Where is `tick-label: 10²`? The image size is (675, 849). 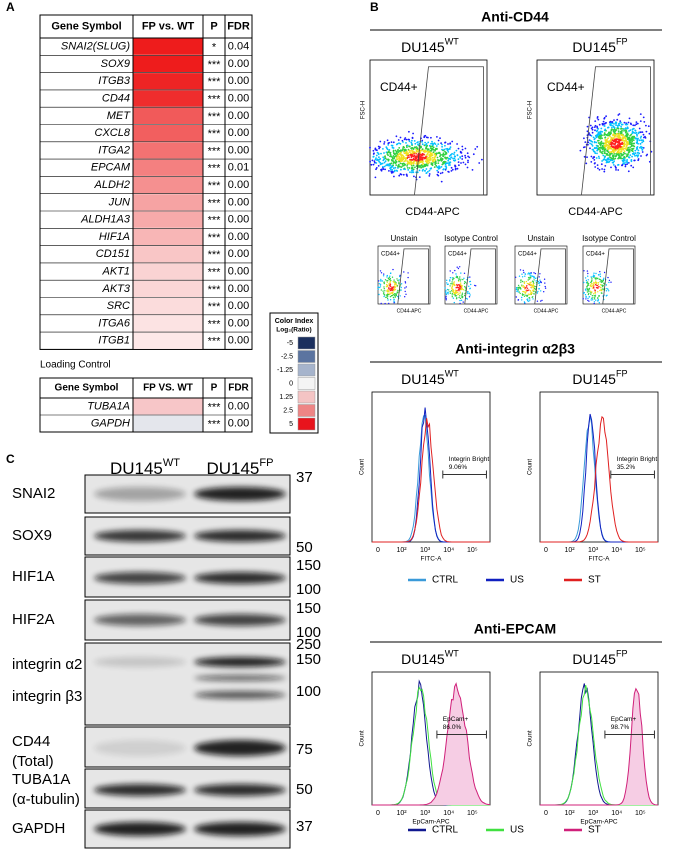
tick-label: 10² is located at coordinates (569, 813).